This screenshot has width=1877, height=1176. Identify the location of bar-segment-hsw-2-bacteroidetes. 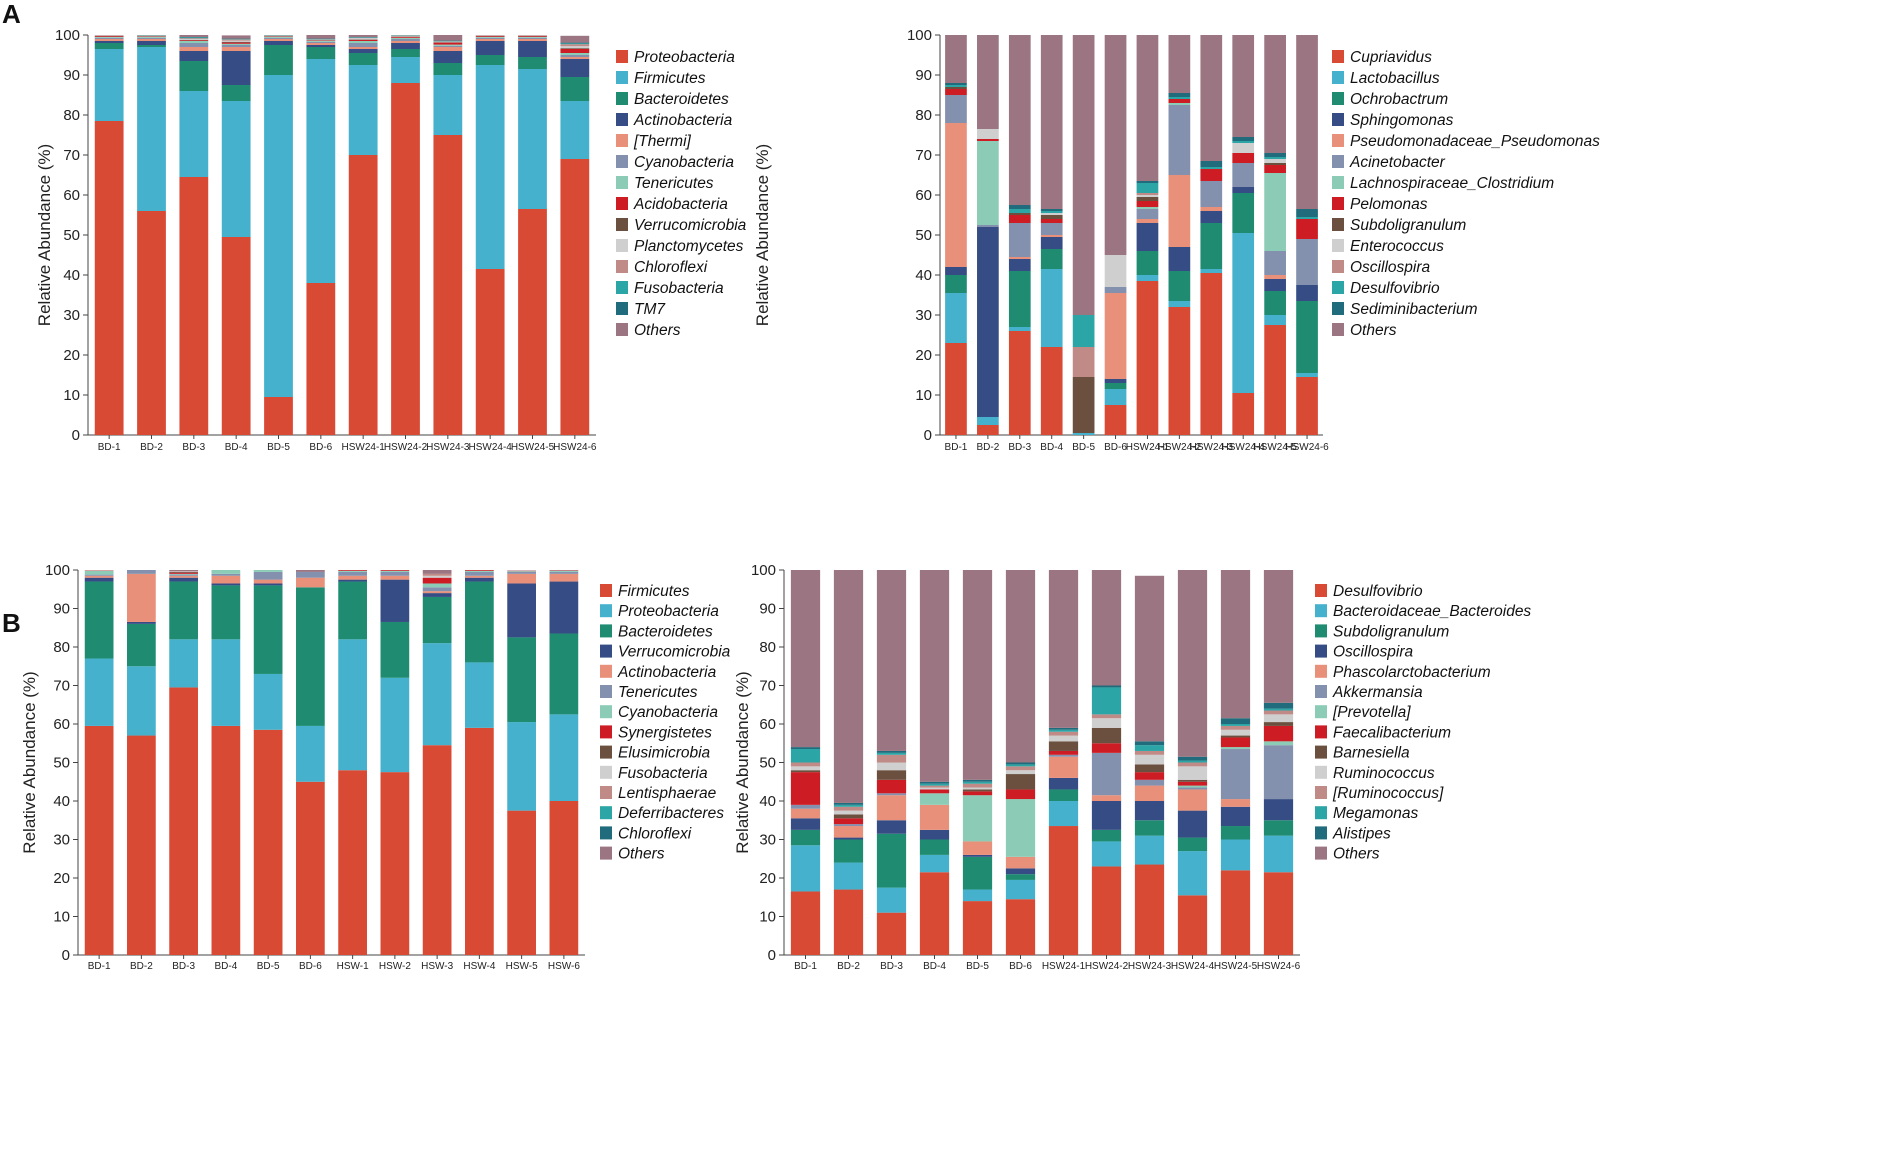
(395, 649).